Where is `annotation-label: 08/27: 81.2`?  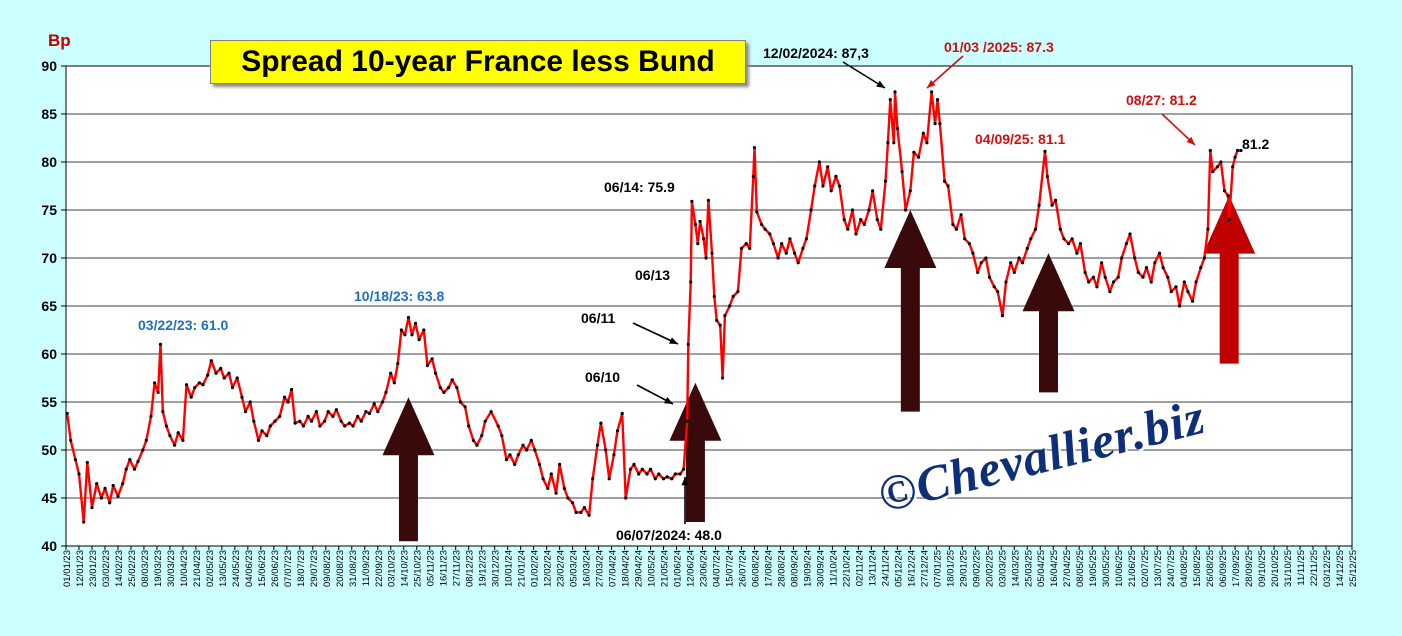 annotation-label: 08/27: 81.2 is located at coordinates (1161, 100).